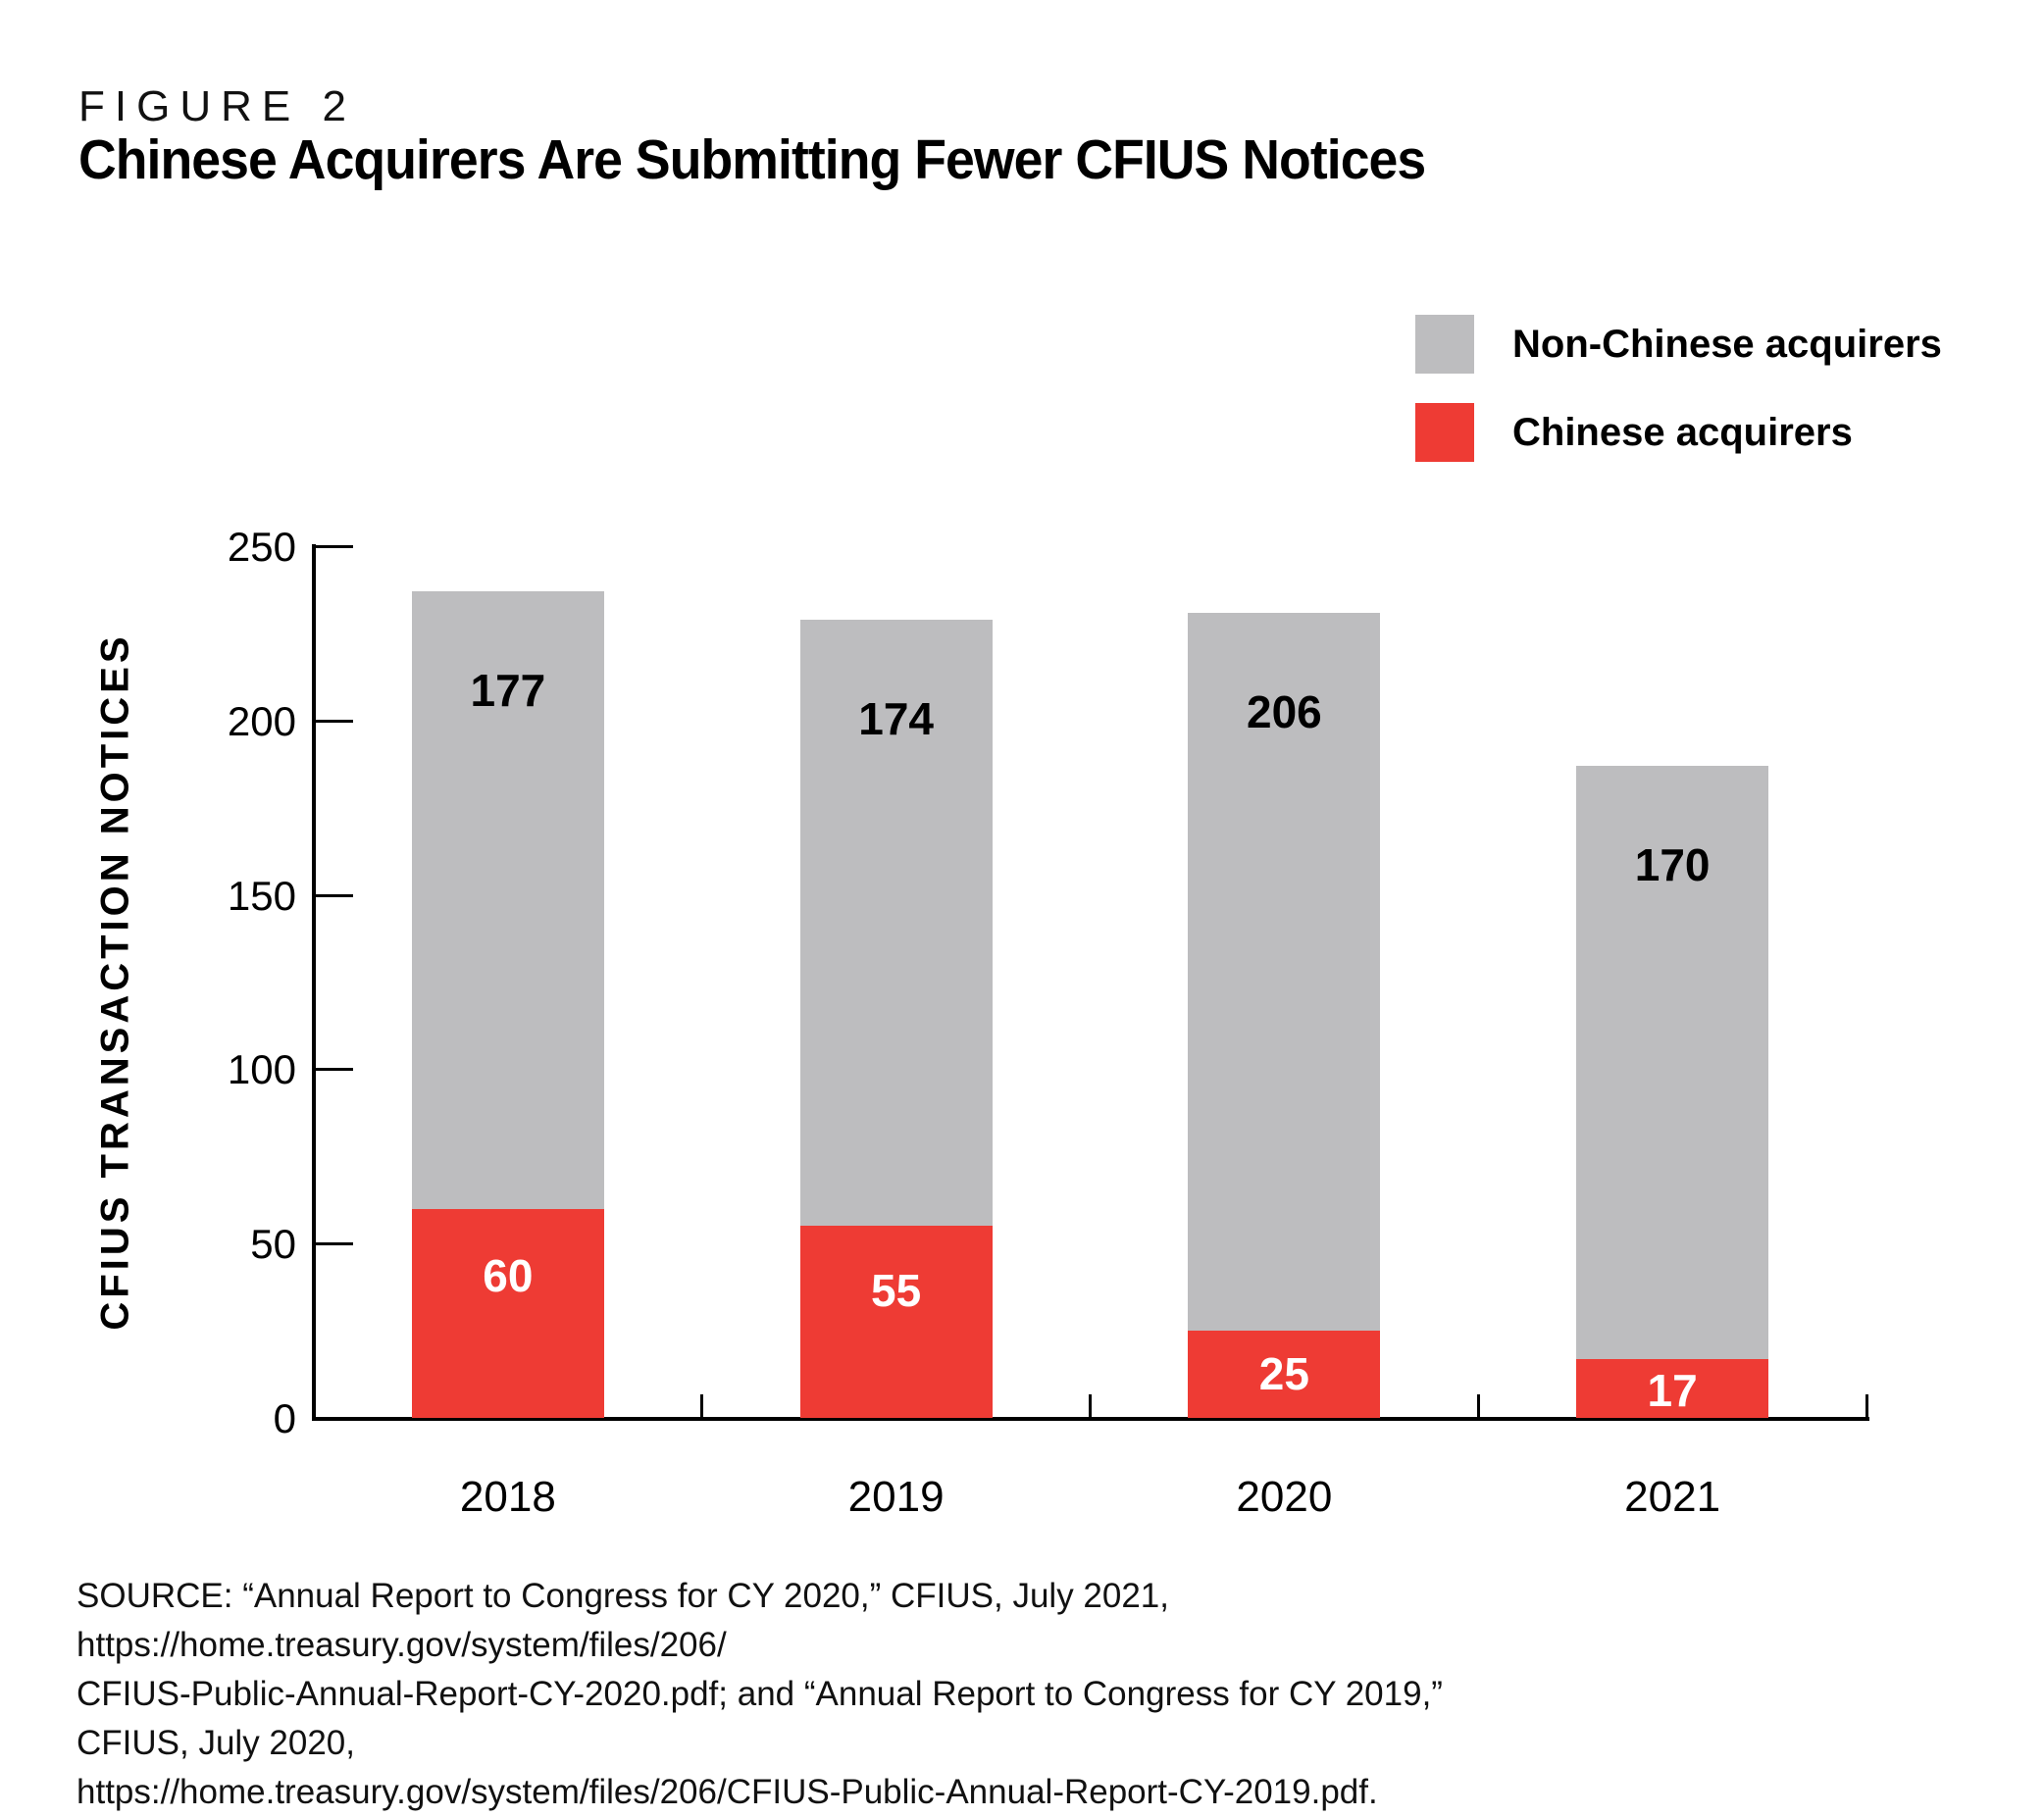  Describe the element at coordinates (1445, 432) in the screenshot. I see `legend-swatch-chinese` at that location.